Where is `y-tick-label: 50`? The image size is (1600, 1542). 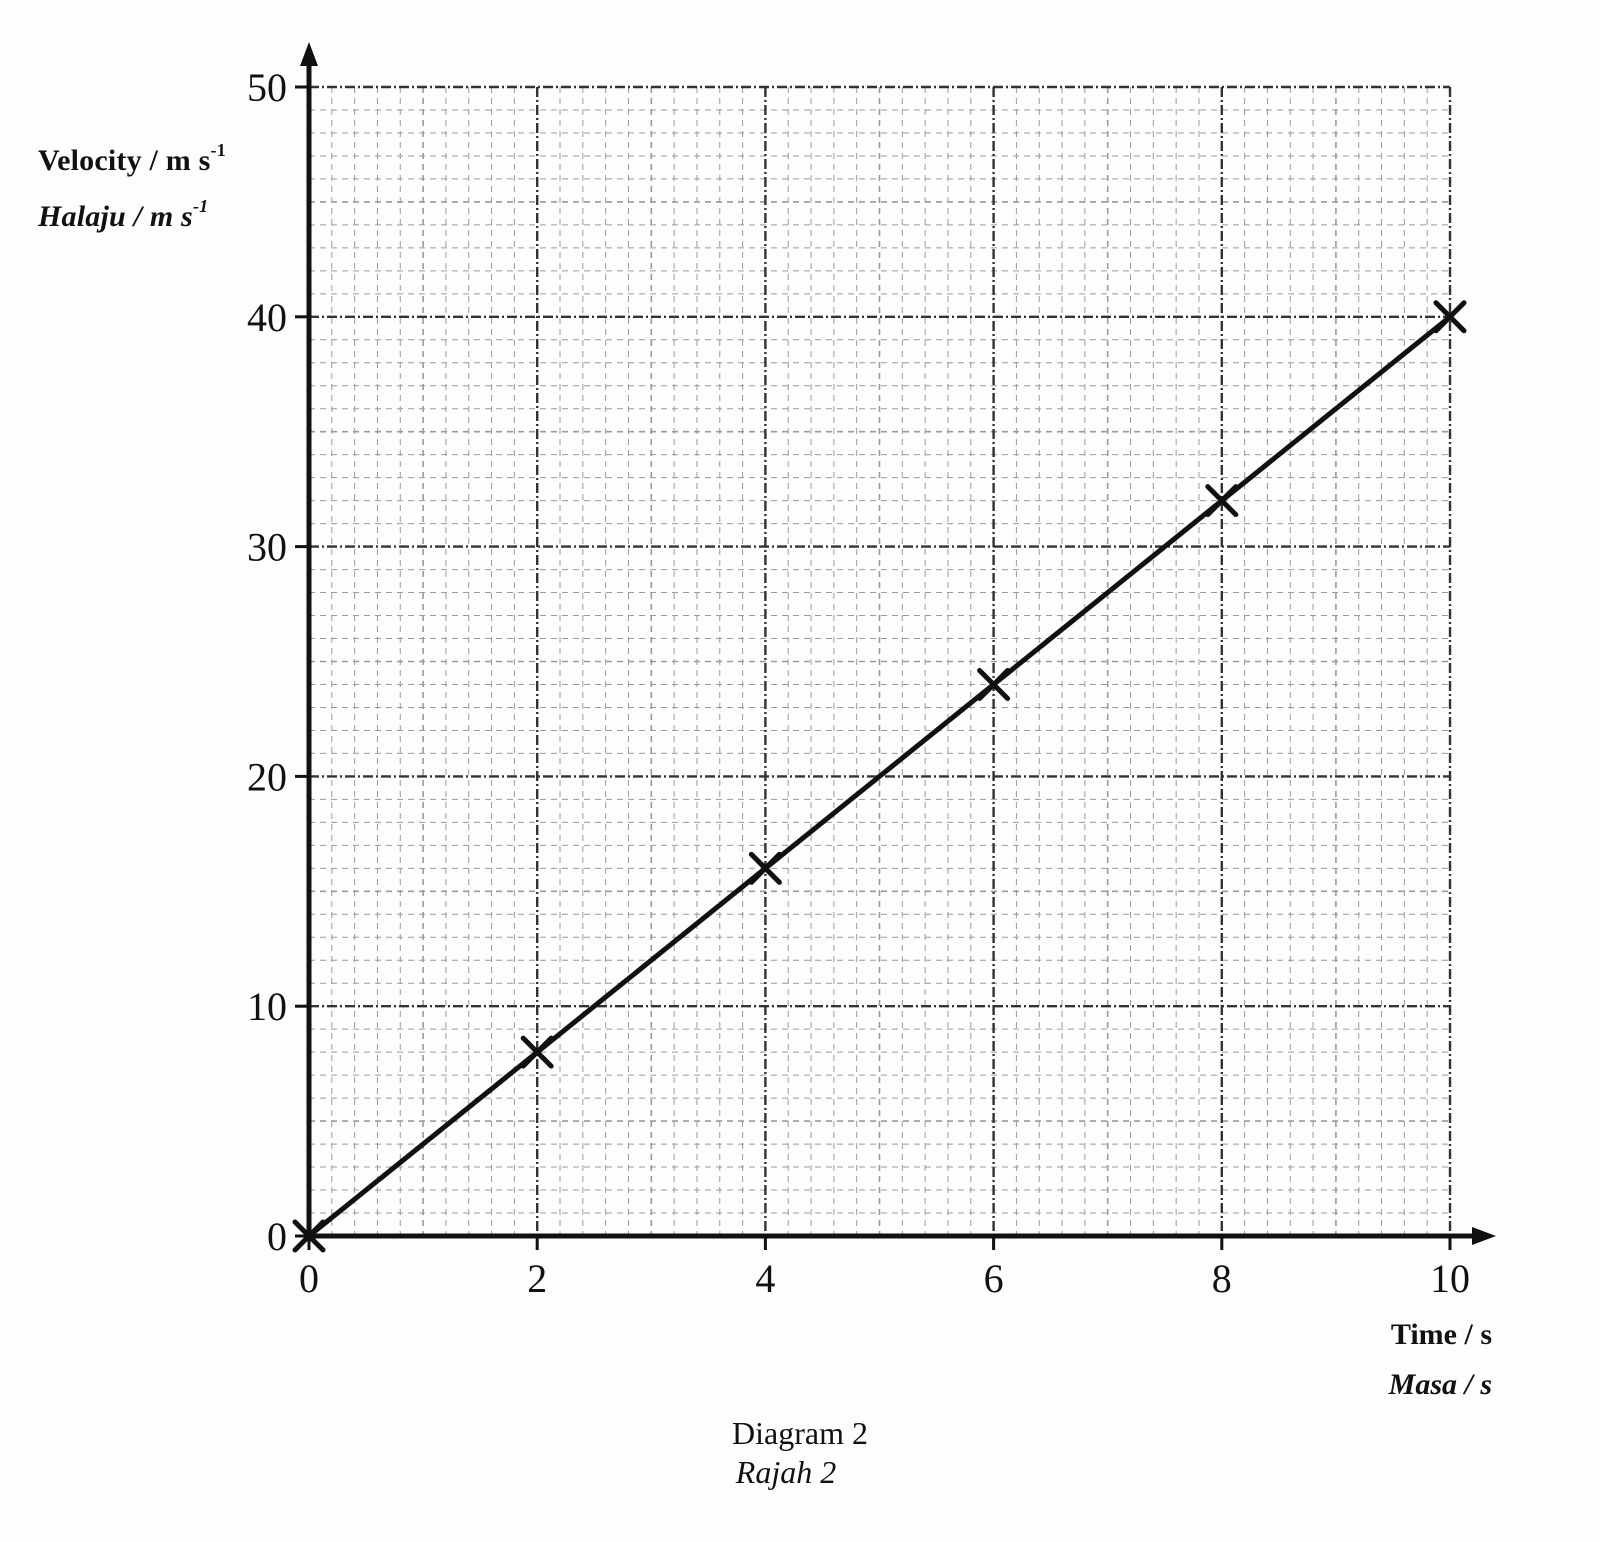 y-tick-label: 50 is located at coordinates (267, 87).